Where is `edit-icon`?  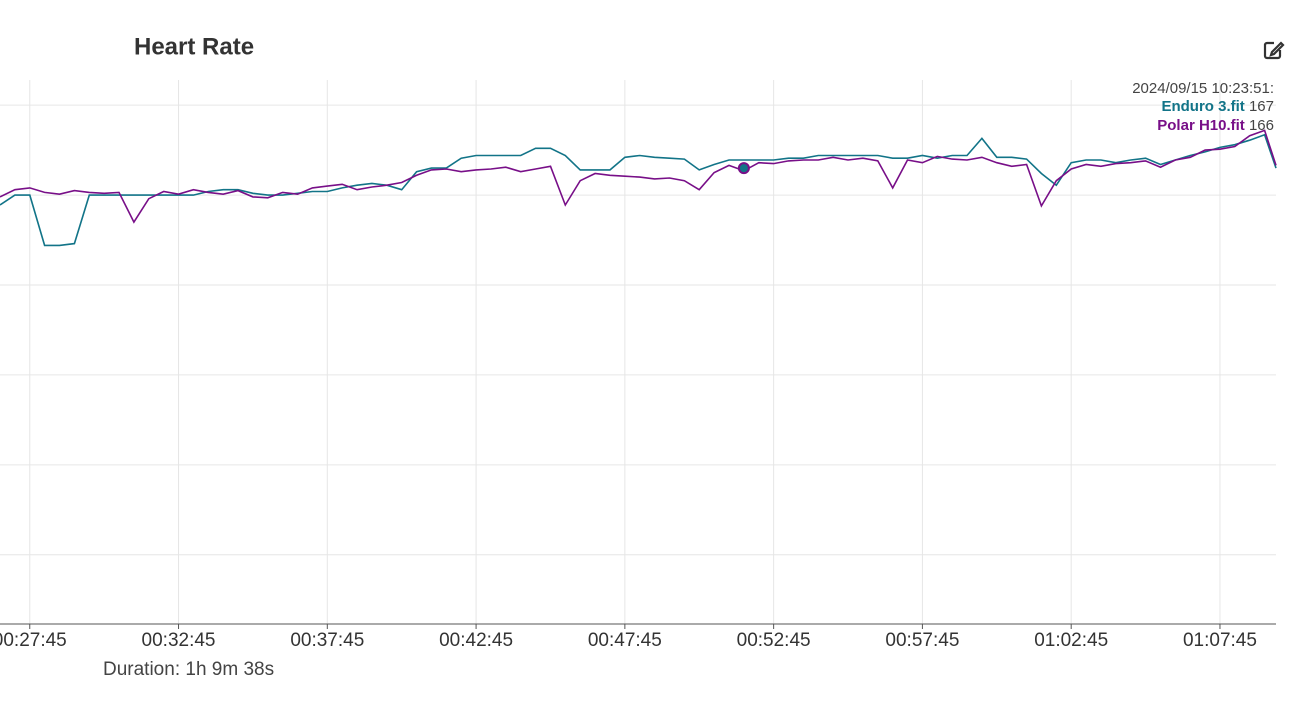
edit-icon is located at coordinates (1274, 50).